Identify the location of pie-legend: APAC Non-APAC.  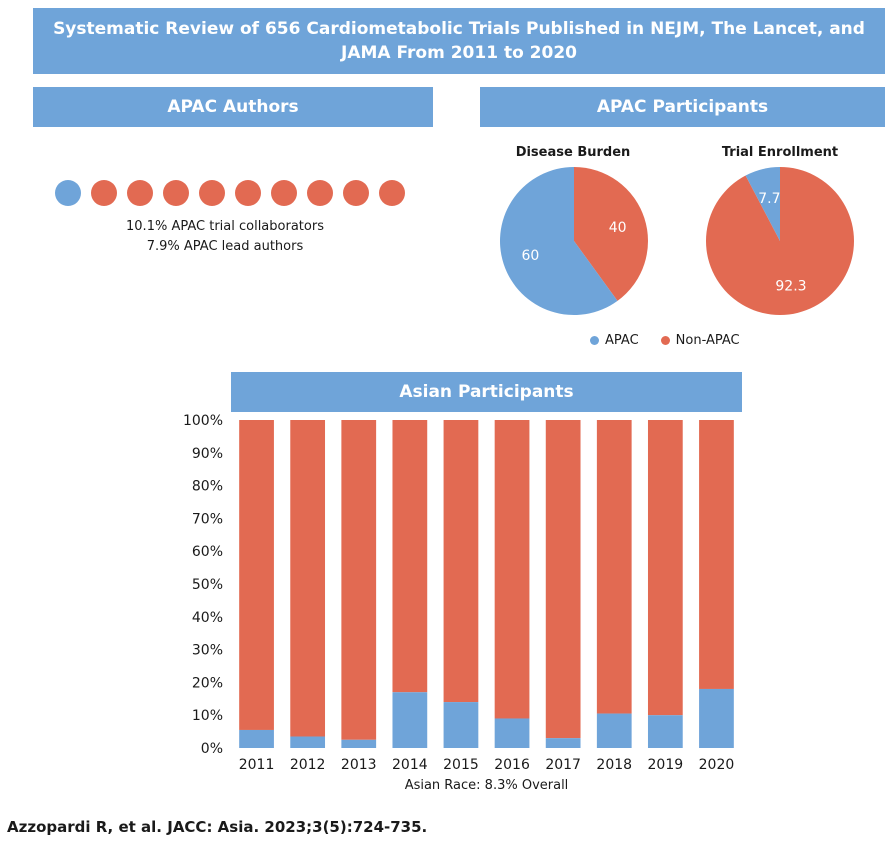
(665, 340).